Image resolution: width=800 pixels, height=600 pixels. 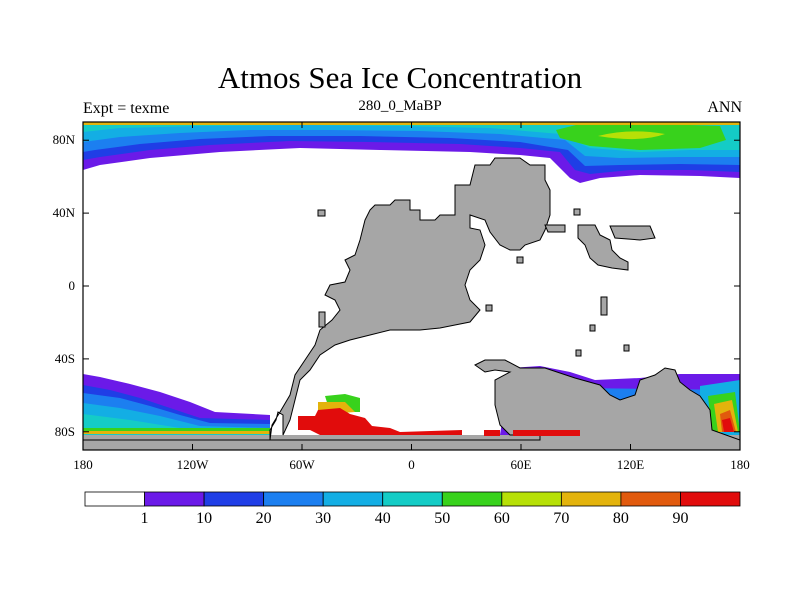 What do you see at coordinates (724, 107) in the screenshot?
I see `season-label: ANN` at bounding box center [724, 107].